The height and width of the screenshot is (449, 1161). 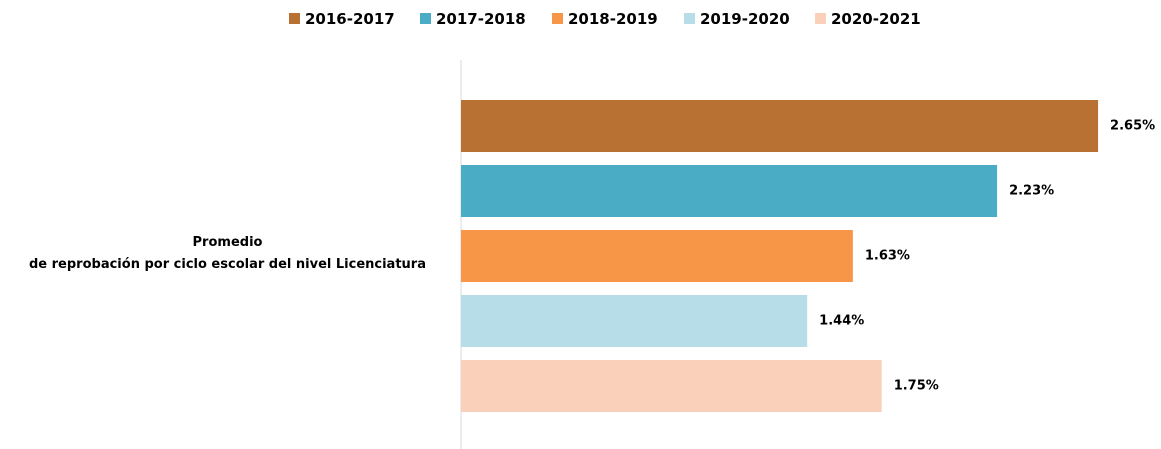 I want to click on data-label: 2.23%, so click(x=1031, y=191).